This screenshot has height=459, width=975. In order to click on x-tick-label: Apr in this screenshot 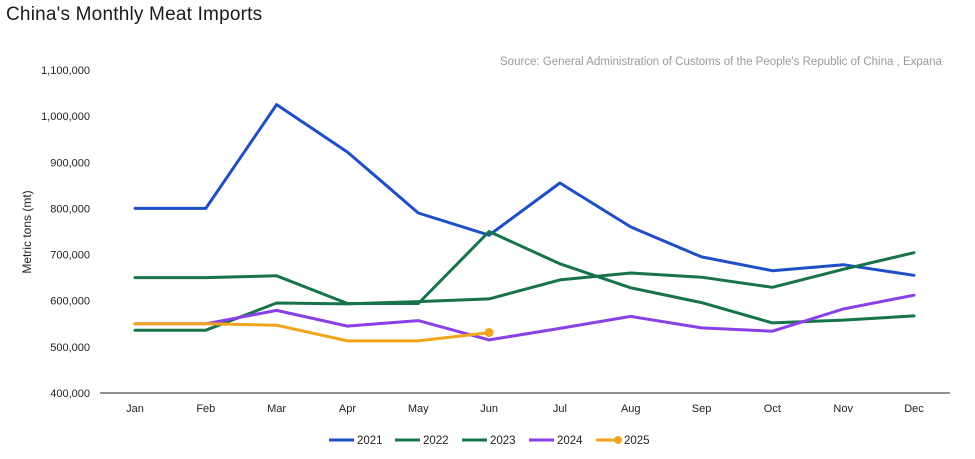, I will do `click(347, 409)`.